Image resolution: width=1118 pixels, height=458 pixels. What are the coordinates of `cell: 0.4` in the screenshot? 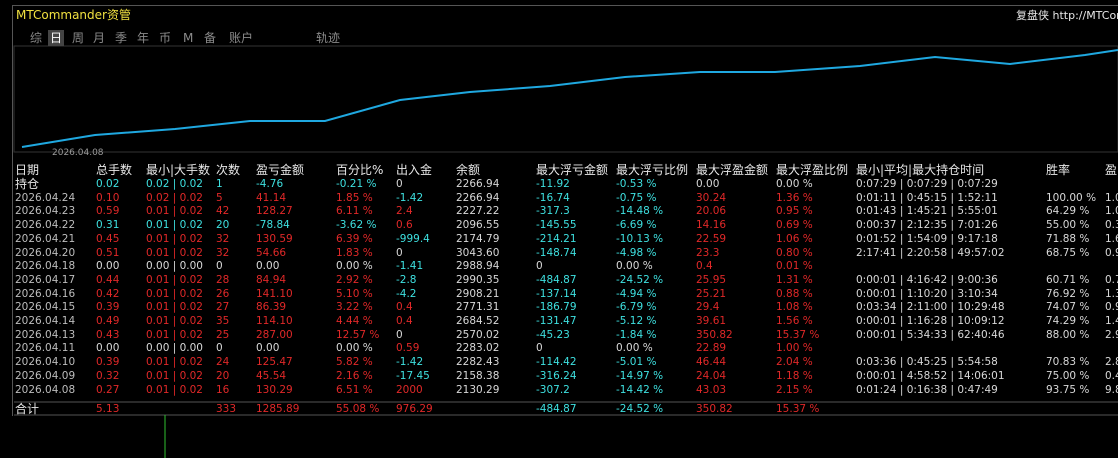 It's located at (1111, 375).